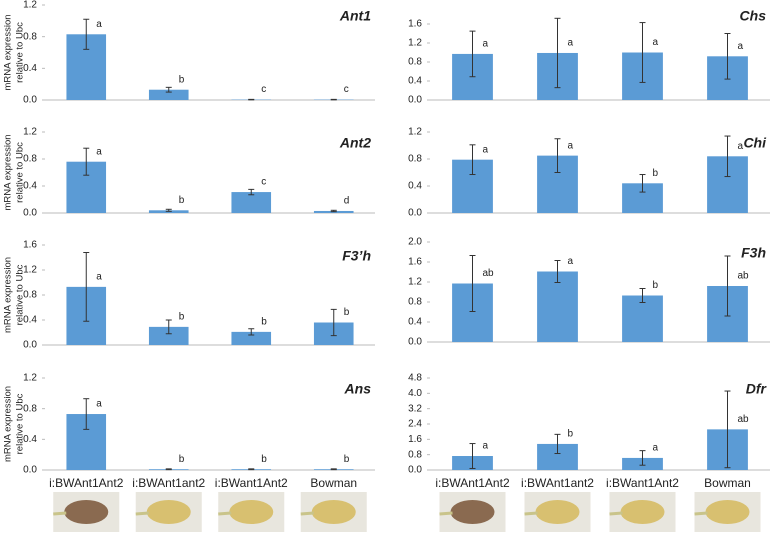 This screenshot has width=778, height=535. I want to click on panel-title: Chs, so click(753, 16).